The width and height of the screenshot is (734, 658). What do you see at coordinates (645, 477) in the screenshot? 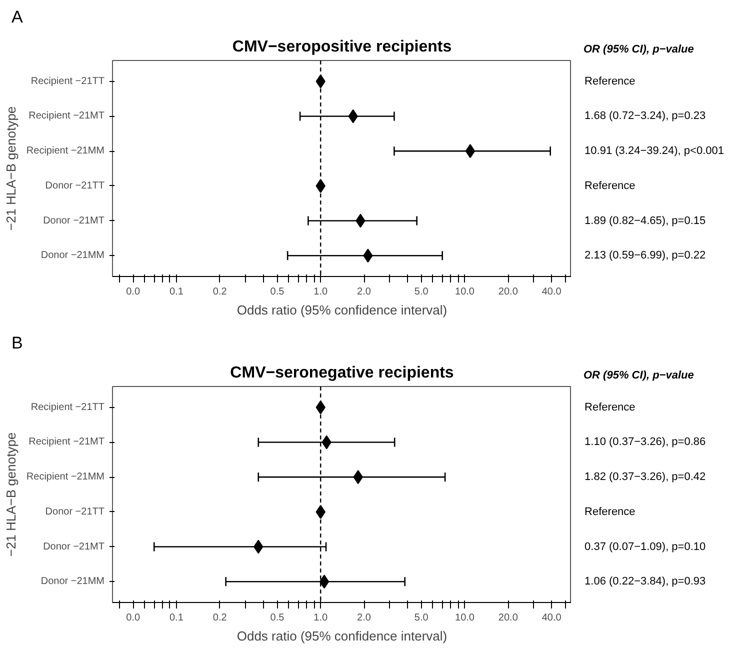
I see `text: 1.82 (0.37−3.26), p=0.42` at bounding box center [645, 477].